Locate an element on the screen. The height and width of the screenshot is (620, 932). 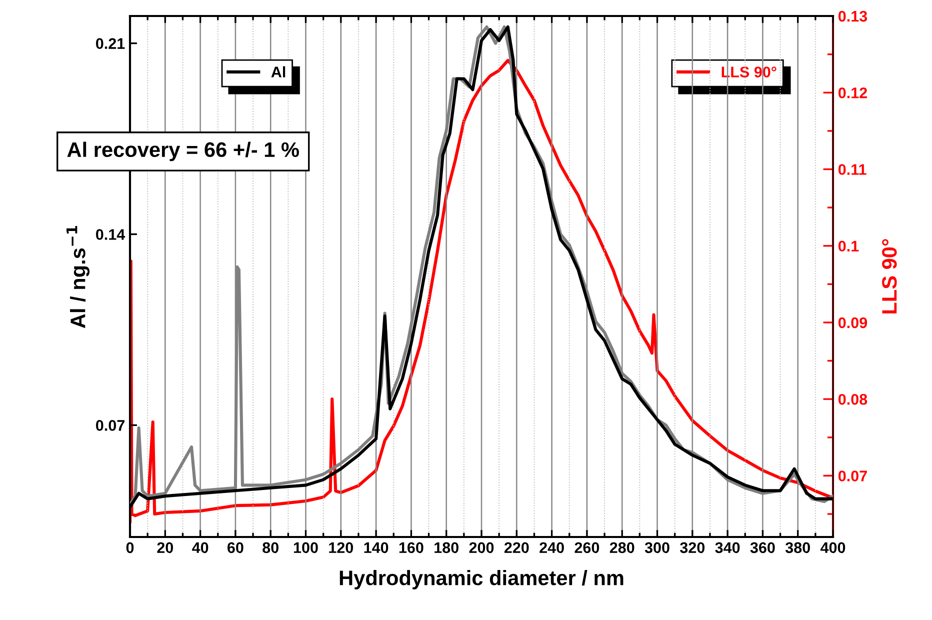
x-tick-label: 20 is located at coordinates (165, 548).